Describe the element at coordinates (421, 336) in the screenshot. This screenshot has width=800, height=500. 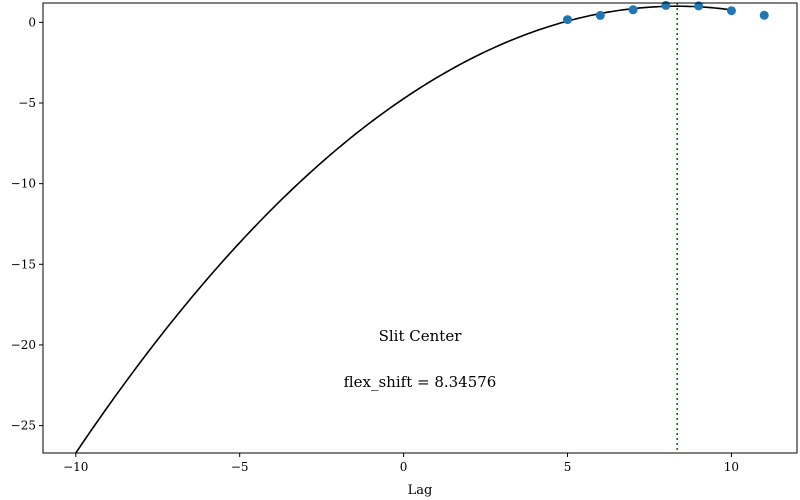
I see `annotation-title: Slit Center` at that location.